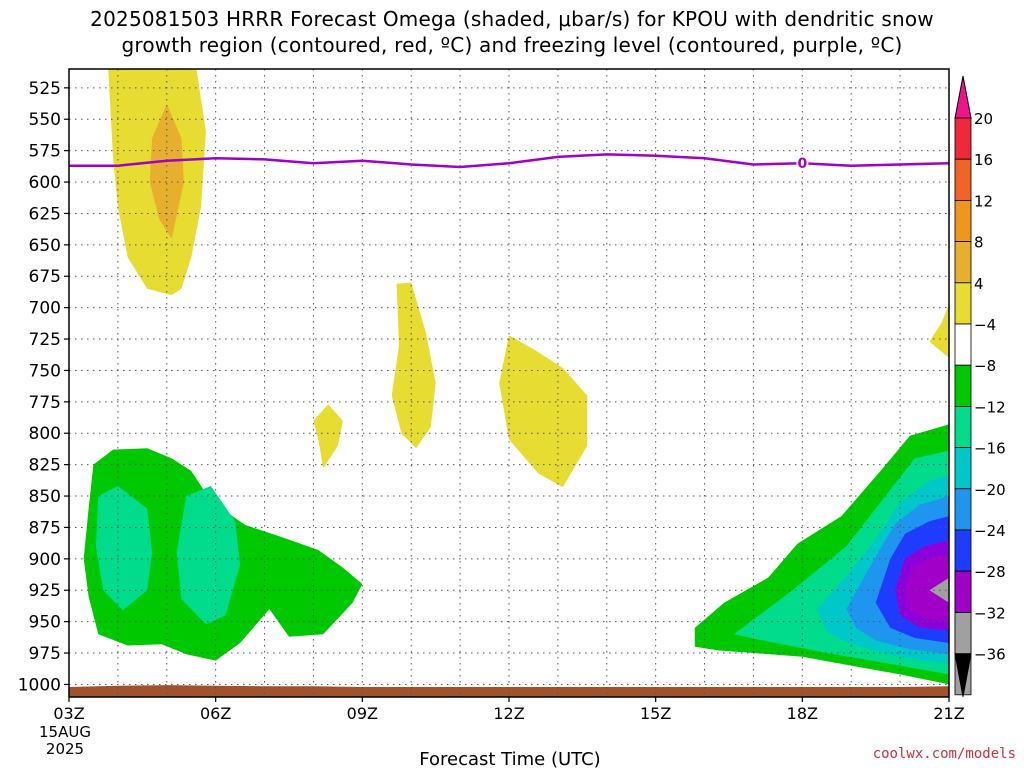 The width and height of the screenshot is (1024, 768). I want to click on y-tick-label: 800, so click(45, 434).